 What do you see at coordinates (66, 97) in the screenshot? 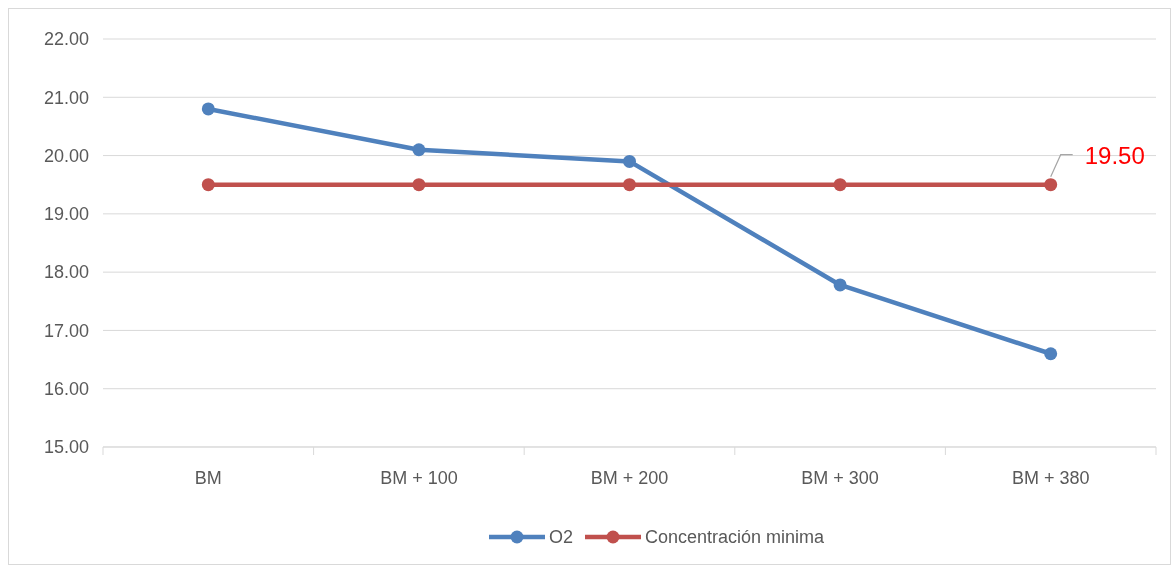
I see `y-tick-label: 21.00` at bounding box center [66, 97].